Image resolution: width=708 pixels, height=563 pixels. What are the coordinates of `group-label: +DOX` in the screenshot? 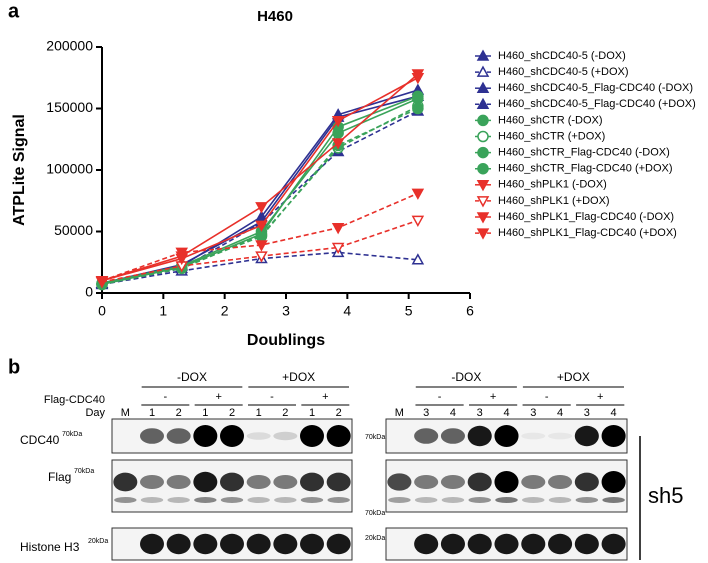 It's located at (298, 377).